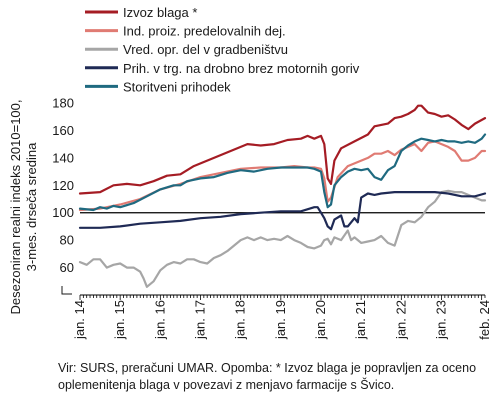  What do you see at coordinates (160, 12) in the screenshot?
I see `legend-label: Izvoz blaga *` at bounding box center [160, 12].